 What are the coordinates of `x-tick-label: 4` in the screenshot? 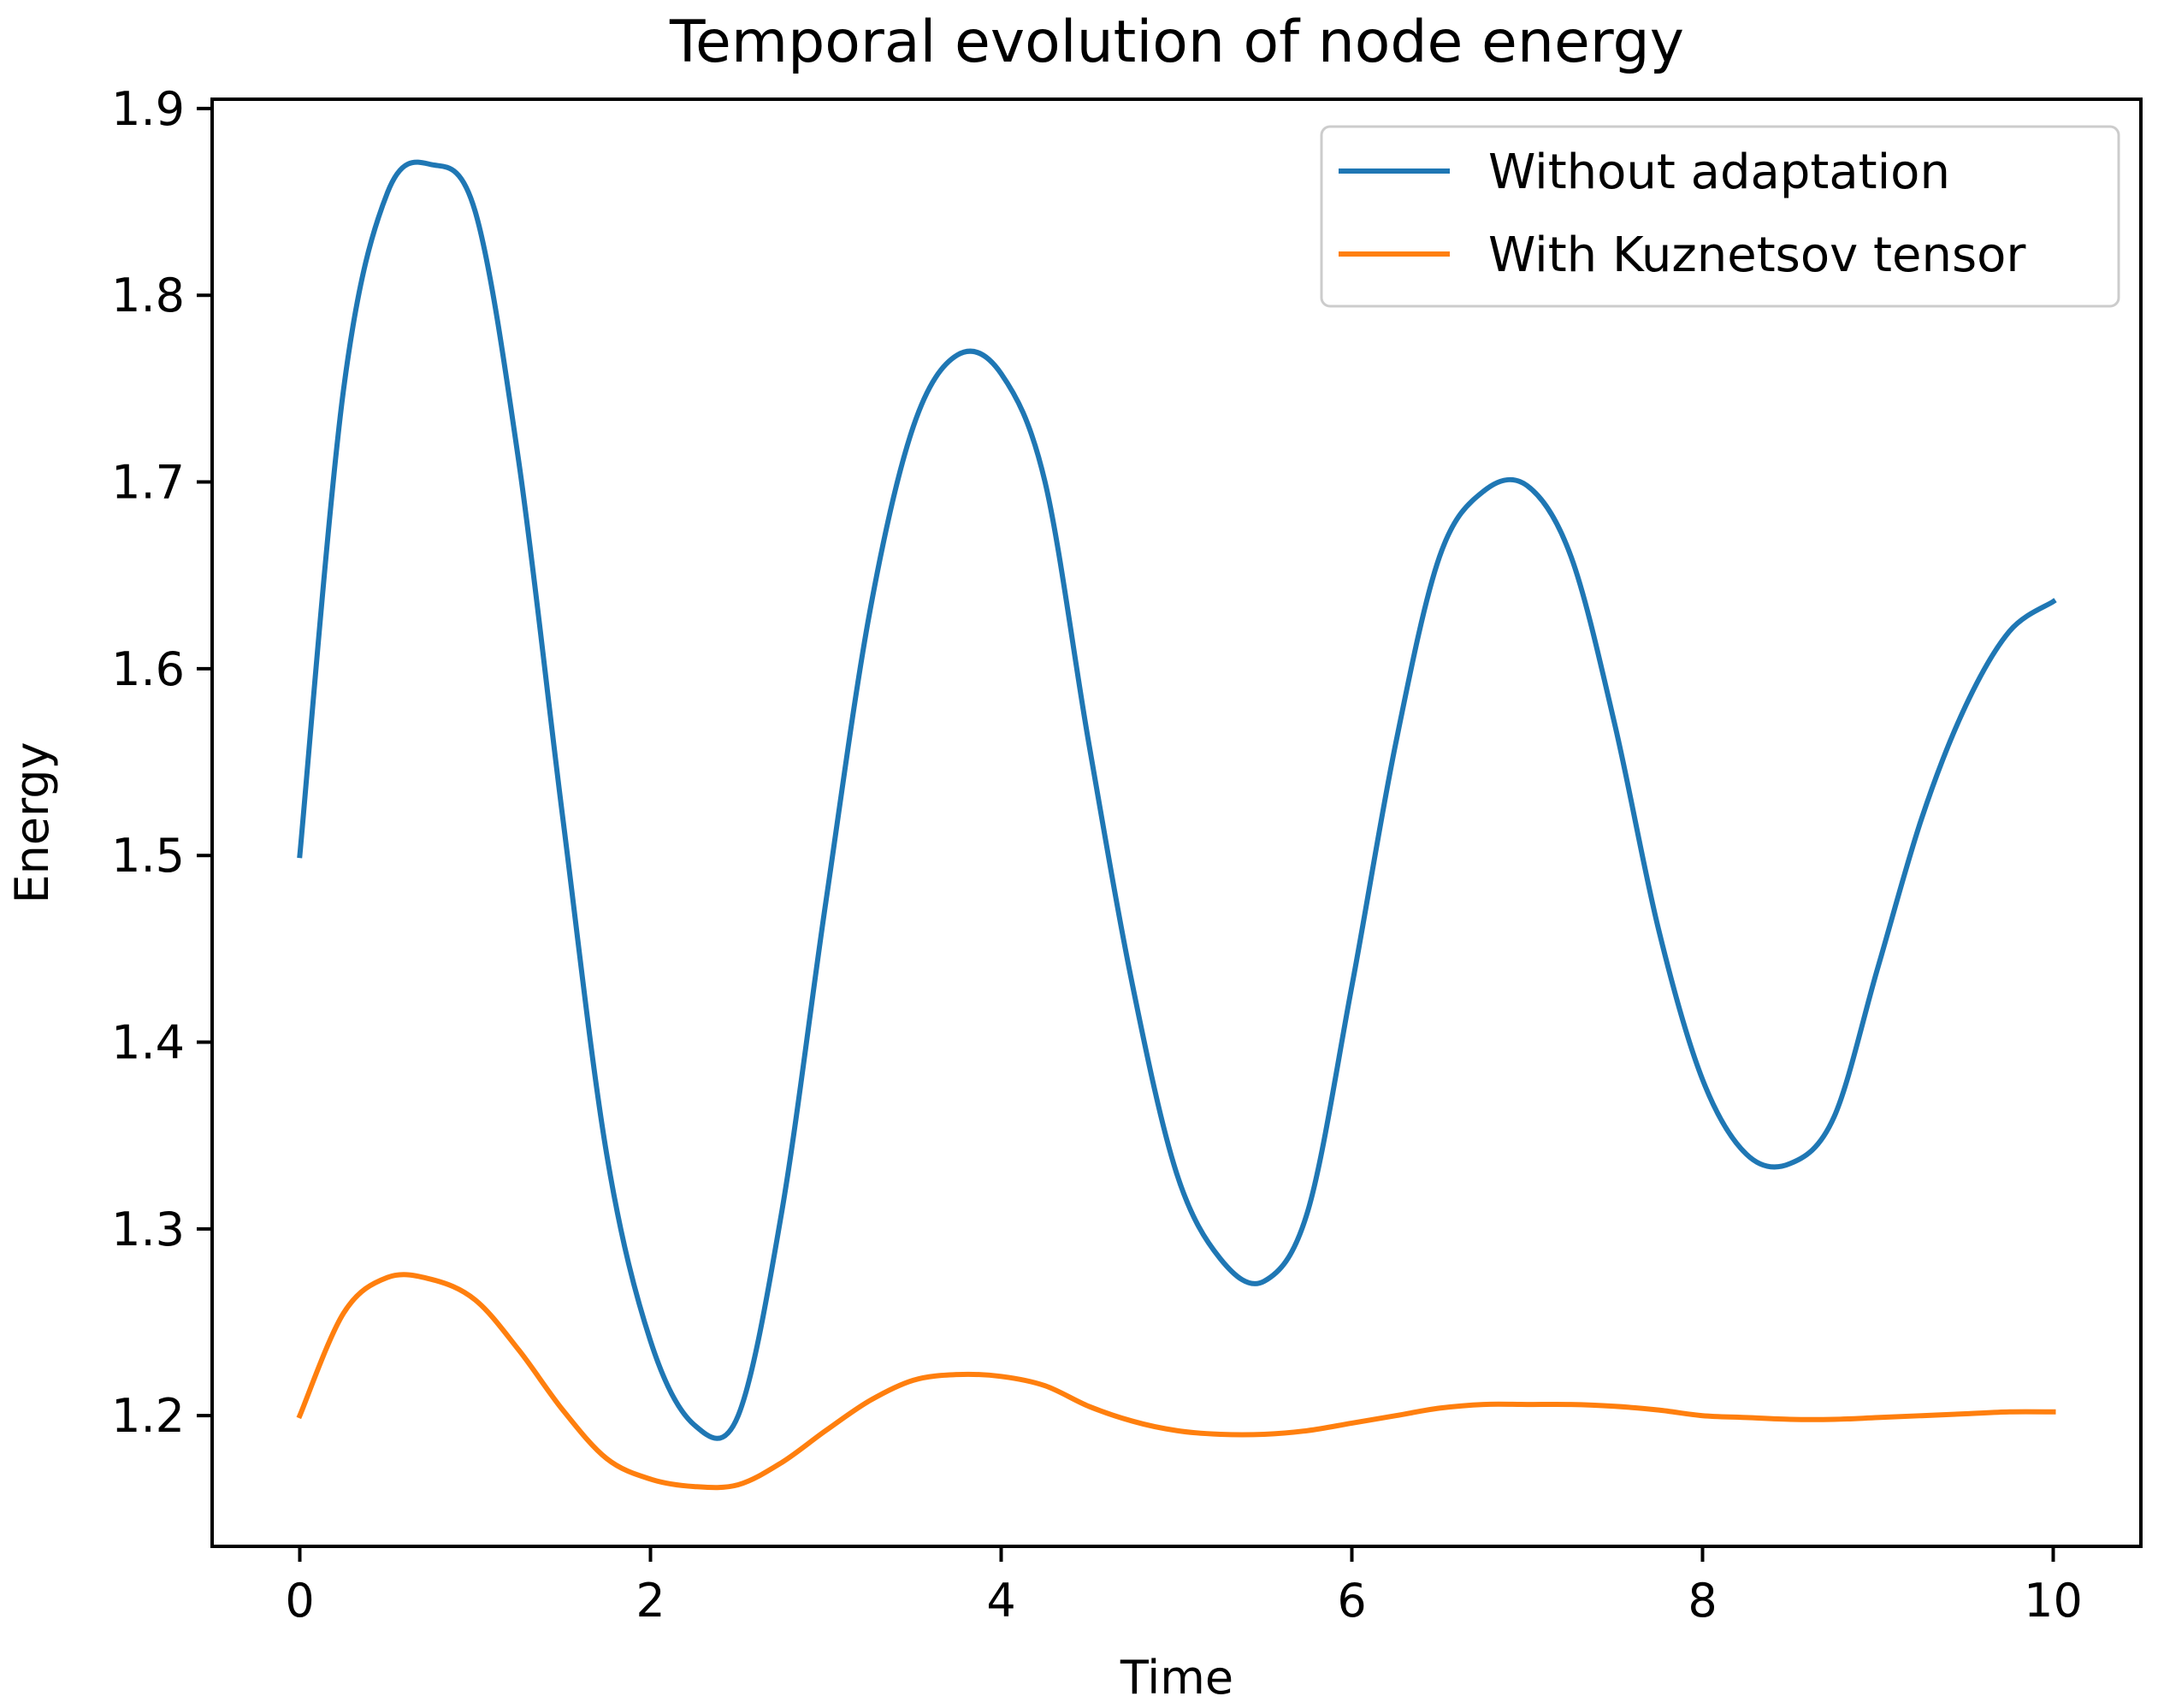 It's located at (1000, 1601).